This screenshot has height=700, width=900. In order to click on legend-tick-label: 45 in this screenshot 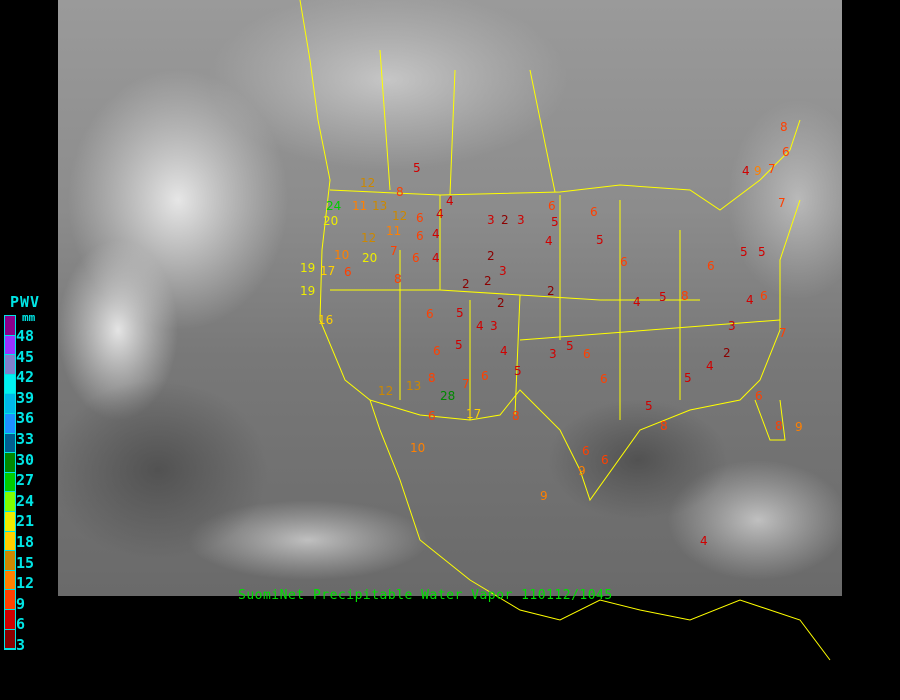, I will do `click(25, 356)`.